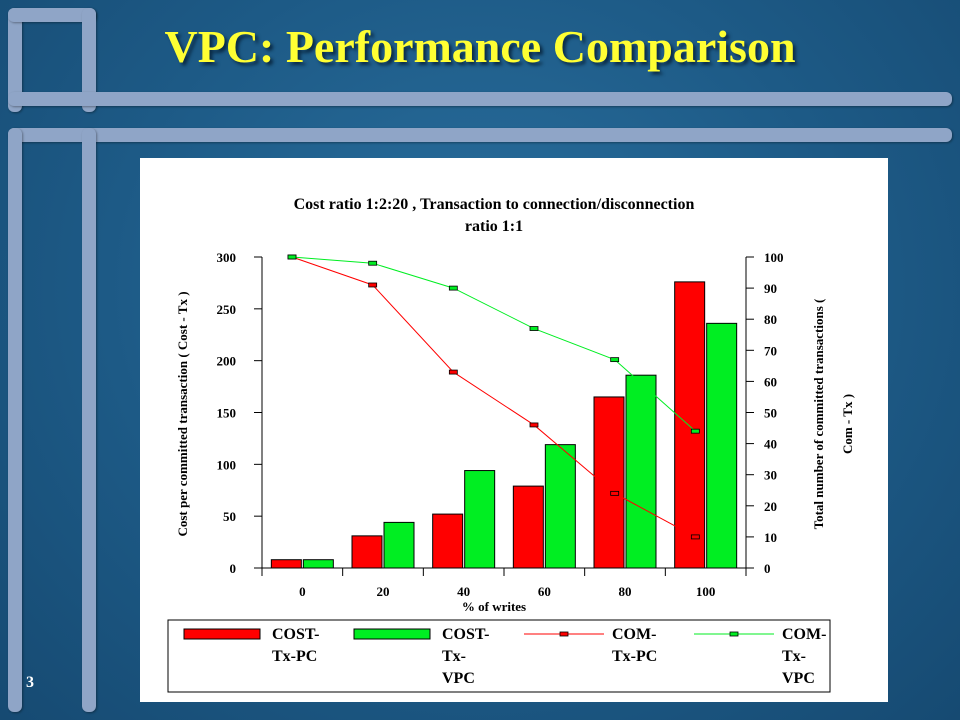 Image resolution: width=960 pixels, height=720 pixels. I want to click on frame-bar-left-lower, so click(15, 420).